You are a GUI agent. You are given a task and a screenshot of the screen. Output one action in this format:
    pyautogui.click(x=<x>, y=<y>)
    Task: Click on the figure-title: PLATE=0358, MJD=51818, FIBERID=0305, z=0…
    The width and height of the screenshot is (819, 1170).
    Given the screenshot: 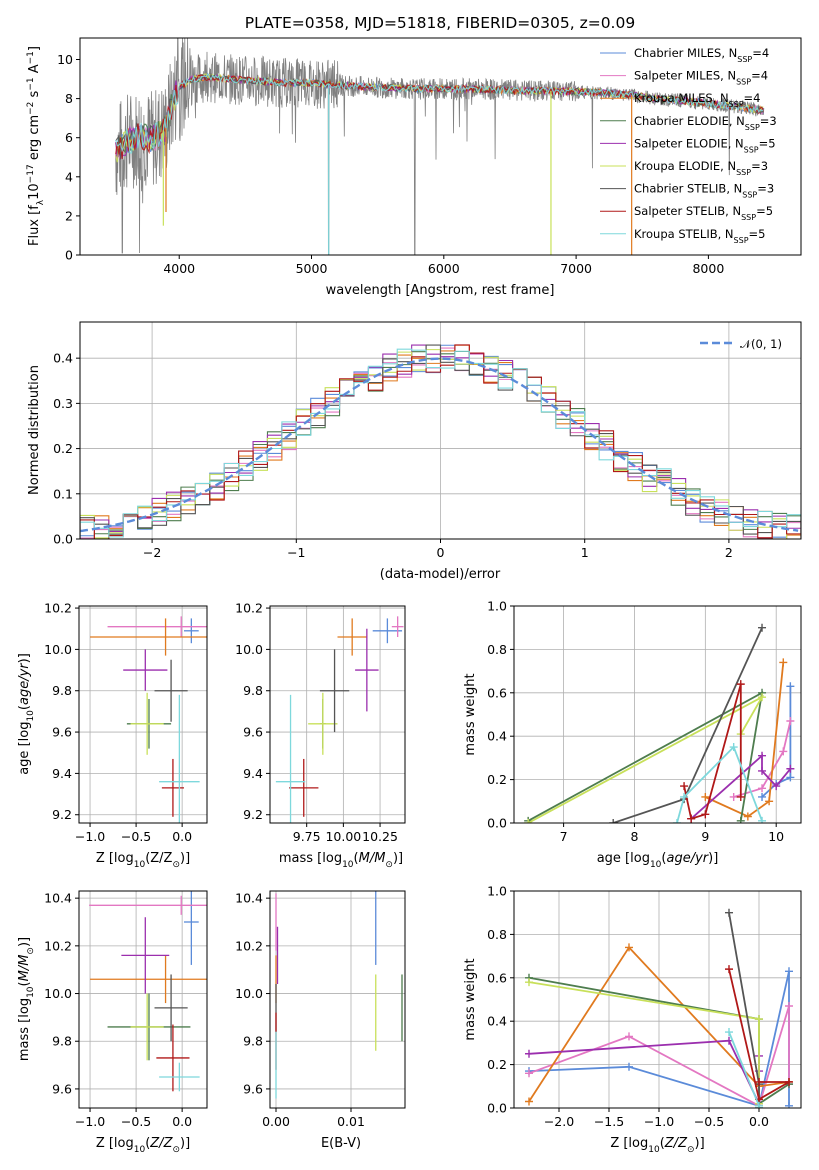 What is the action you would take?
    pyautogui.click(x=440, y=23)
    